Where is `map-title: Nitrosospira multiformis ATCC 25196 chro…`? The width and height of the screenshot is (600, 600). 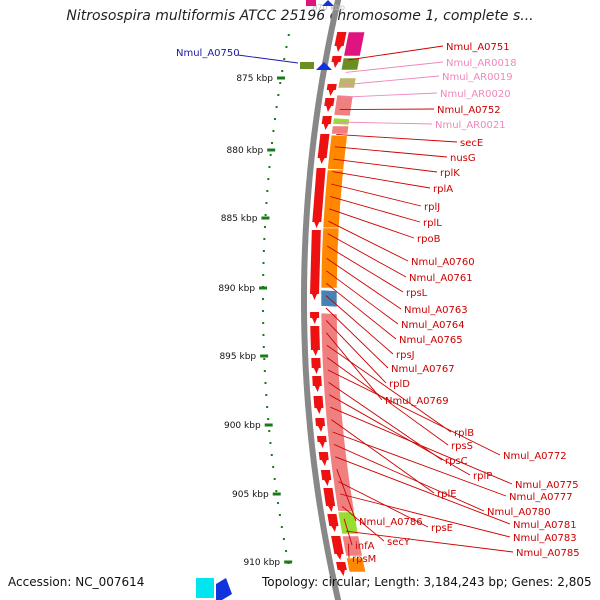
map-title: Nitrosospira multiformis ATCC 25196 chro… is located at coordinates (300, 16).